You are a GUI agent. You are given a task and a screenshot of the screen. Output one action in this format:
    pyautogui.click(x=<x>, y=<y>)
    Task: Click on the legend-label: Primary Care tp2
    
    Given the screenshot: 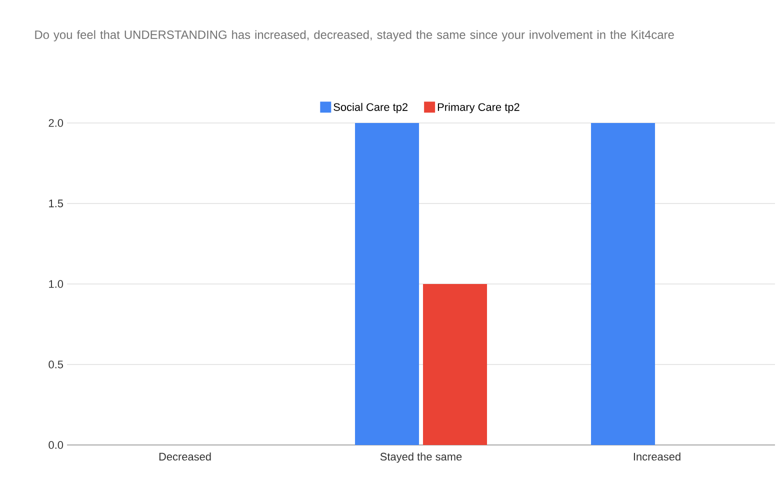 What is the action you would take?
    pyautogui.click(x=479, y=108)
    